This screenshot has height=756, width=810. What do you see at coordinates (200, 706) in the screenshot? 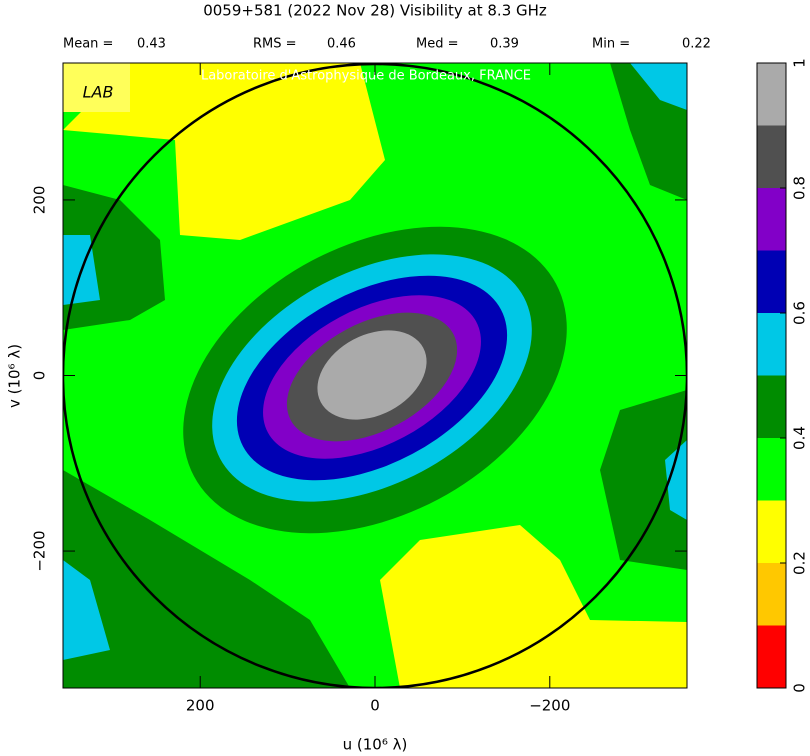
I see `x-tick-label: 200` at bounding box center [200, 706].